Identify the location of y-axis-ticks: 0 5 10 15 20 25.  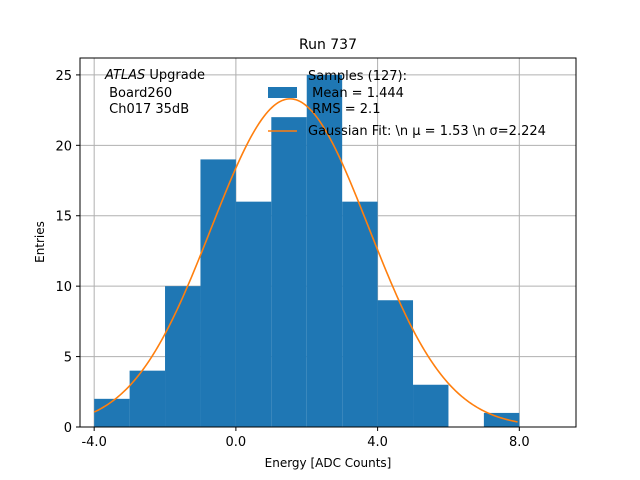
(67, 252).